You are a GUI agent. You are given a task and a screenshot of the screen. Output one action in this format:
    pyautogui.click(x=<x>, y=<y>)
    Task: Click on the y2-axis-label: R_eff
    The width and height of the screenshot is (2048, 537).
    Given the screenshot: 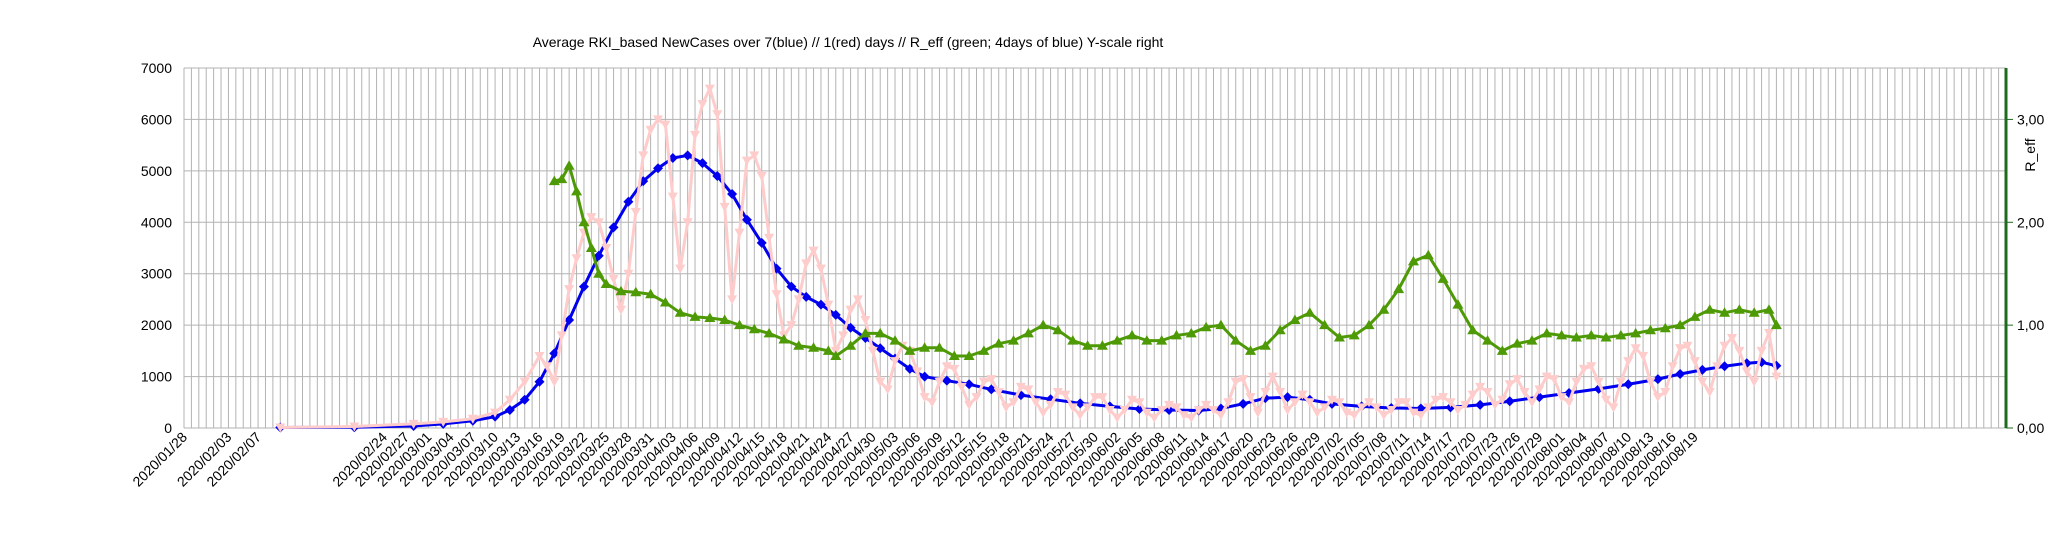 What is the action you would take?
    pyautogui.click(x=2030, y=154)
    